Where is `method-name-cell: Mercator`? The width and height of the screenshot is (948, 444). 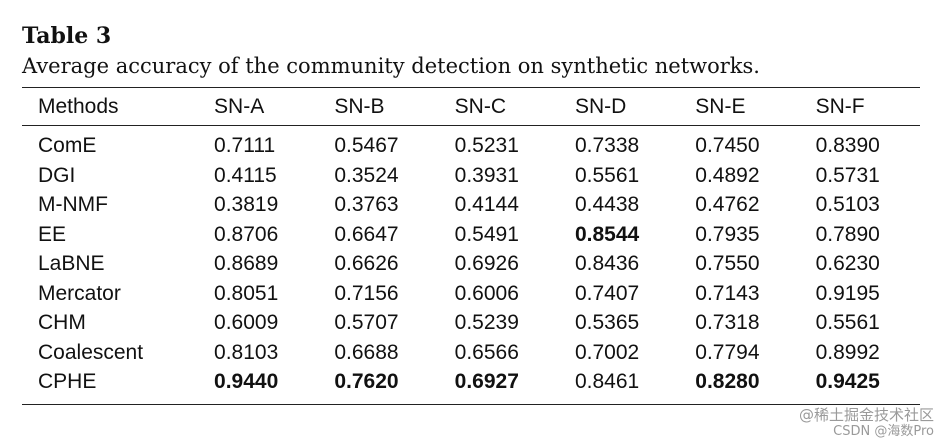 method-name-cell: Mercator is located at coordinates (79, 293).